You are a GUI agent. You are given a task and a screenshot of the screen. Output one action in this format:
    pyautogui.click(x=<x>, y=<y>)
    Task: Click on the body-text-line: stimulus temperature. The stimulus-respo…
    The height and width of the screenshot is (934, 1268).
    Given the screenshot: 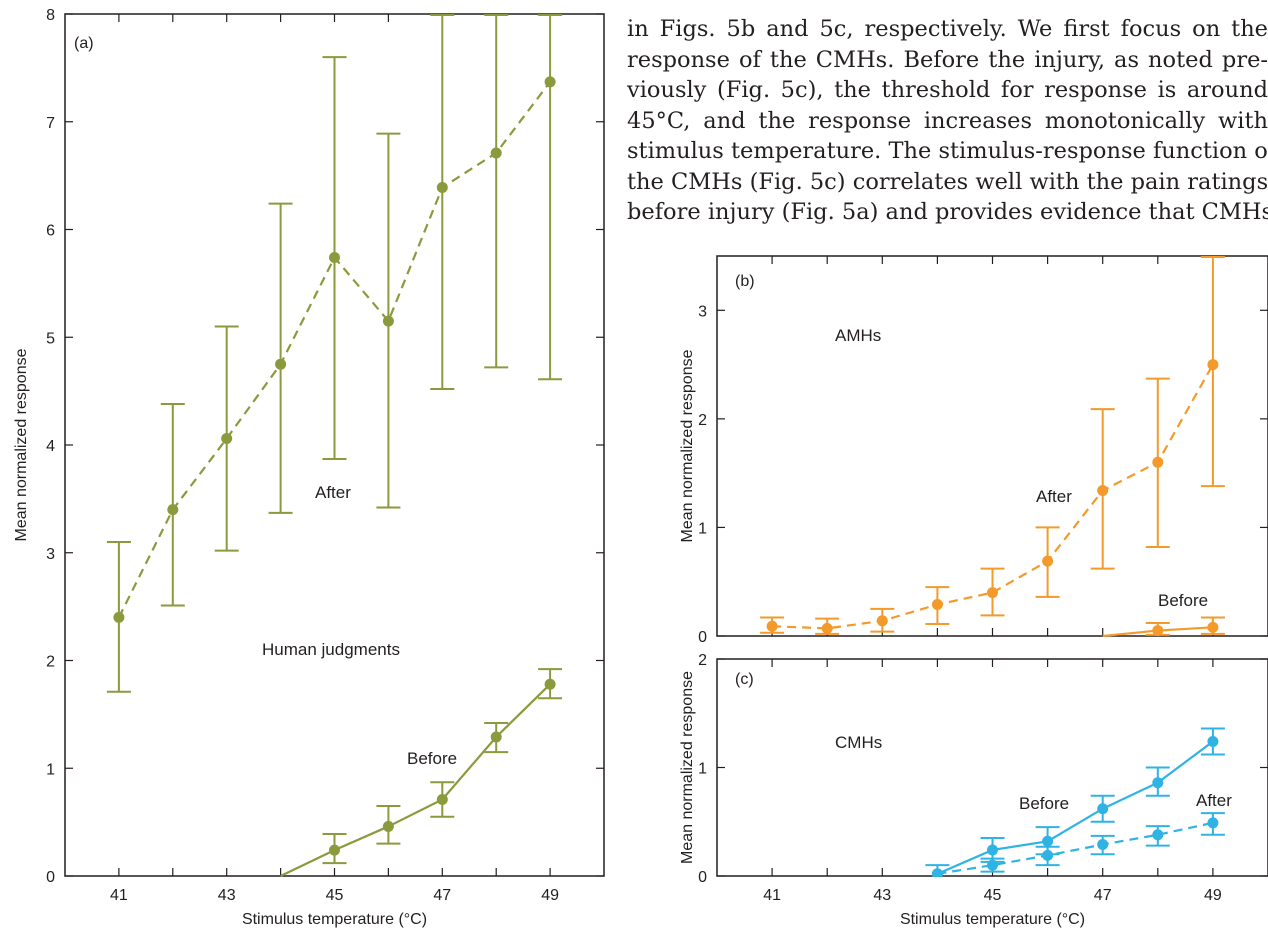 What is the action you would take?
    pyautogui.click(x=947, y=151)
    